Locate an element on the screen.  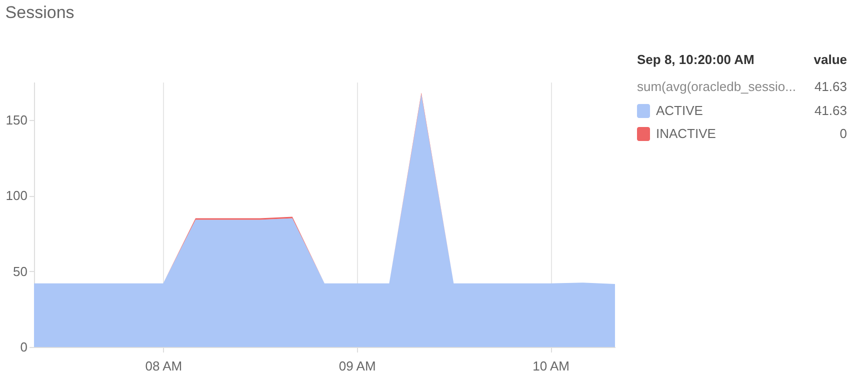
x-tick-label: 09 AM is located at coordinates (357, 366).